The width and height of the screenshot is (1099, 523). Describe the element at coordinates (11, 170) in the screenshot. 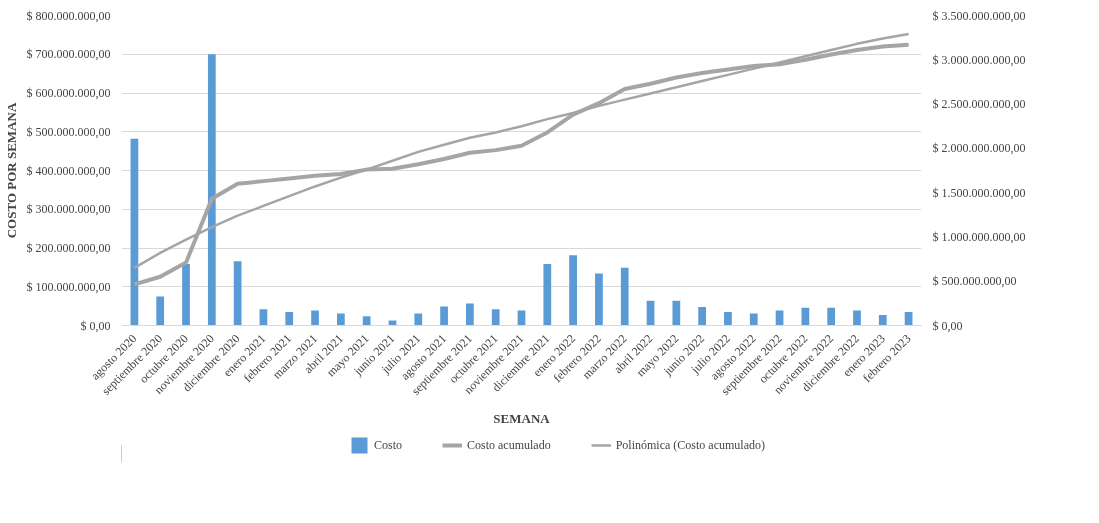

I see `y-axis-title: COSTO POR SEMANA` at that location.